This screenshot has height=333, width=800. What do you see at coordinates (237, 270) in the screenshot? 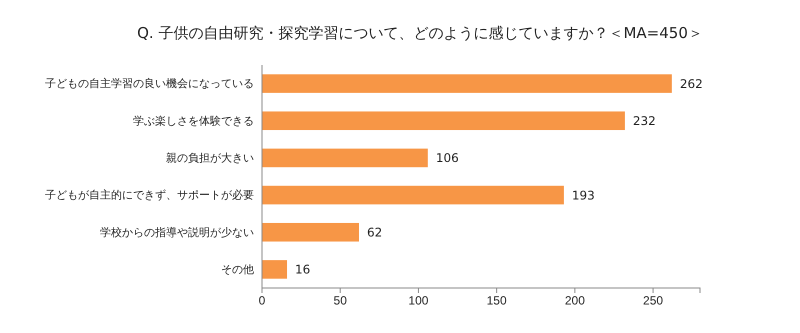
I see `y-tick-label: その他` at bounding box center [237, 270].